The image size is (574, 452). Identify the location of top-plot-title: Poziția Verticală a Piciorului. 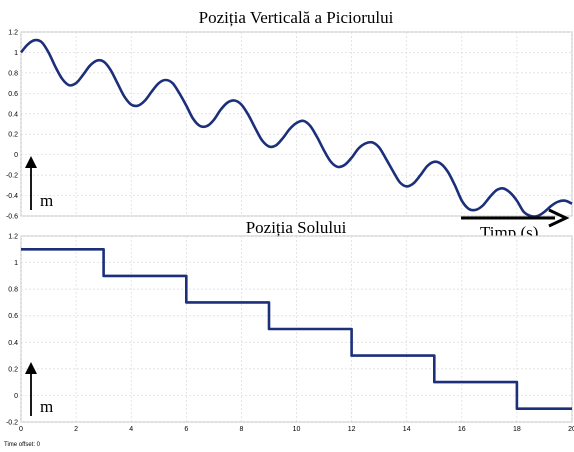
(296, 17).